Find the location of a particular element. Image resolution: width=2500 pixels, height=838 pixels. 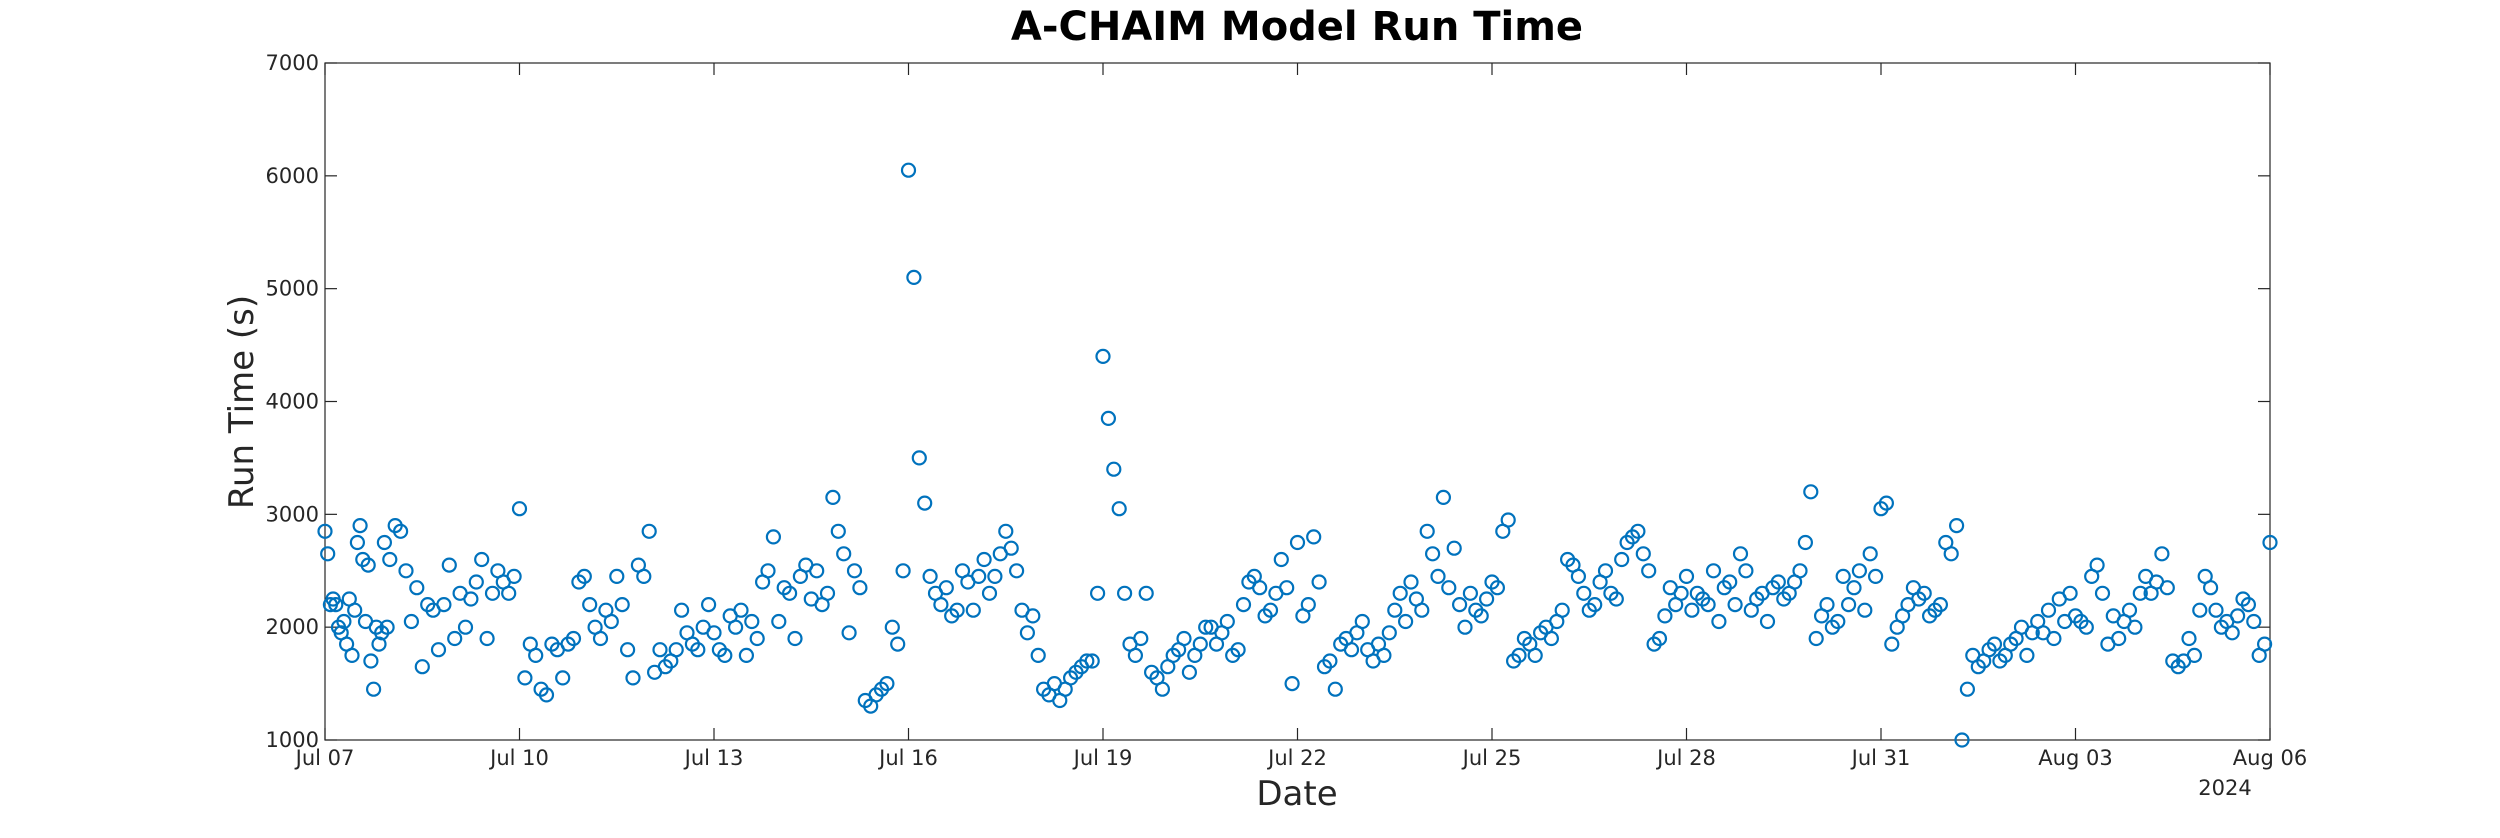

y-axis-label: Run Time (s) is located at coordinates (242, 402).